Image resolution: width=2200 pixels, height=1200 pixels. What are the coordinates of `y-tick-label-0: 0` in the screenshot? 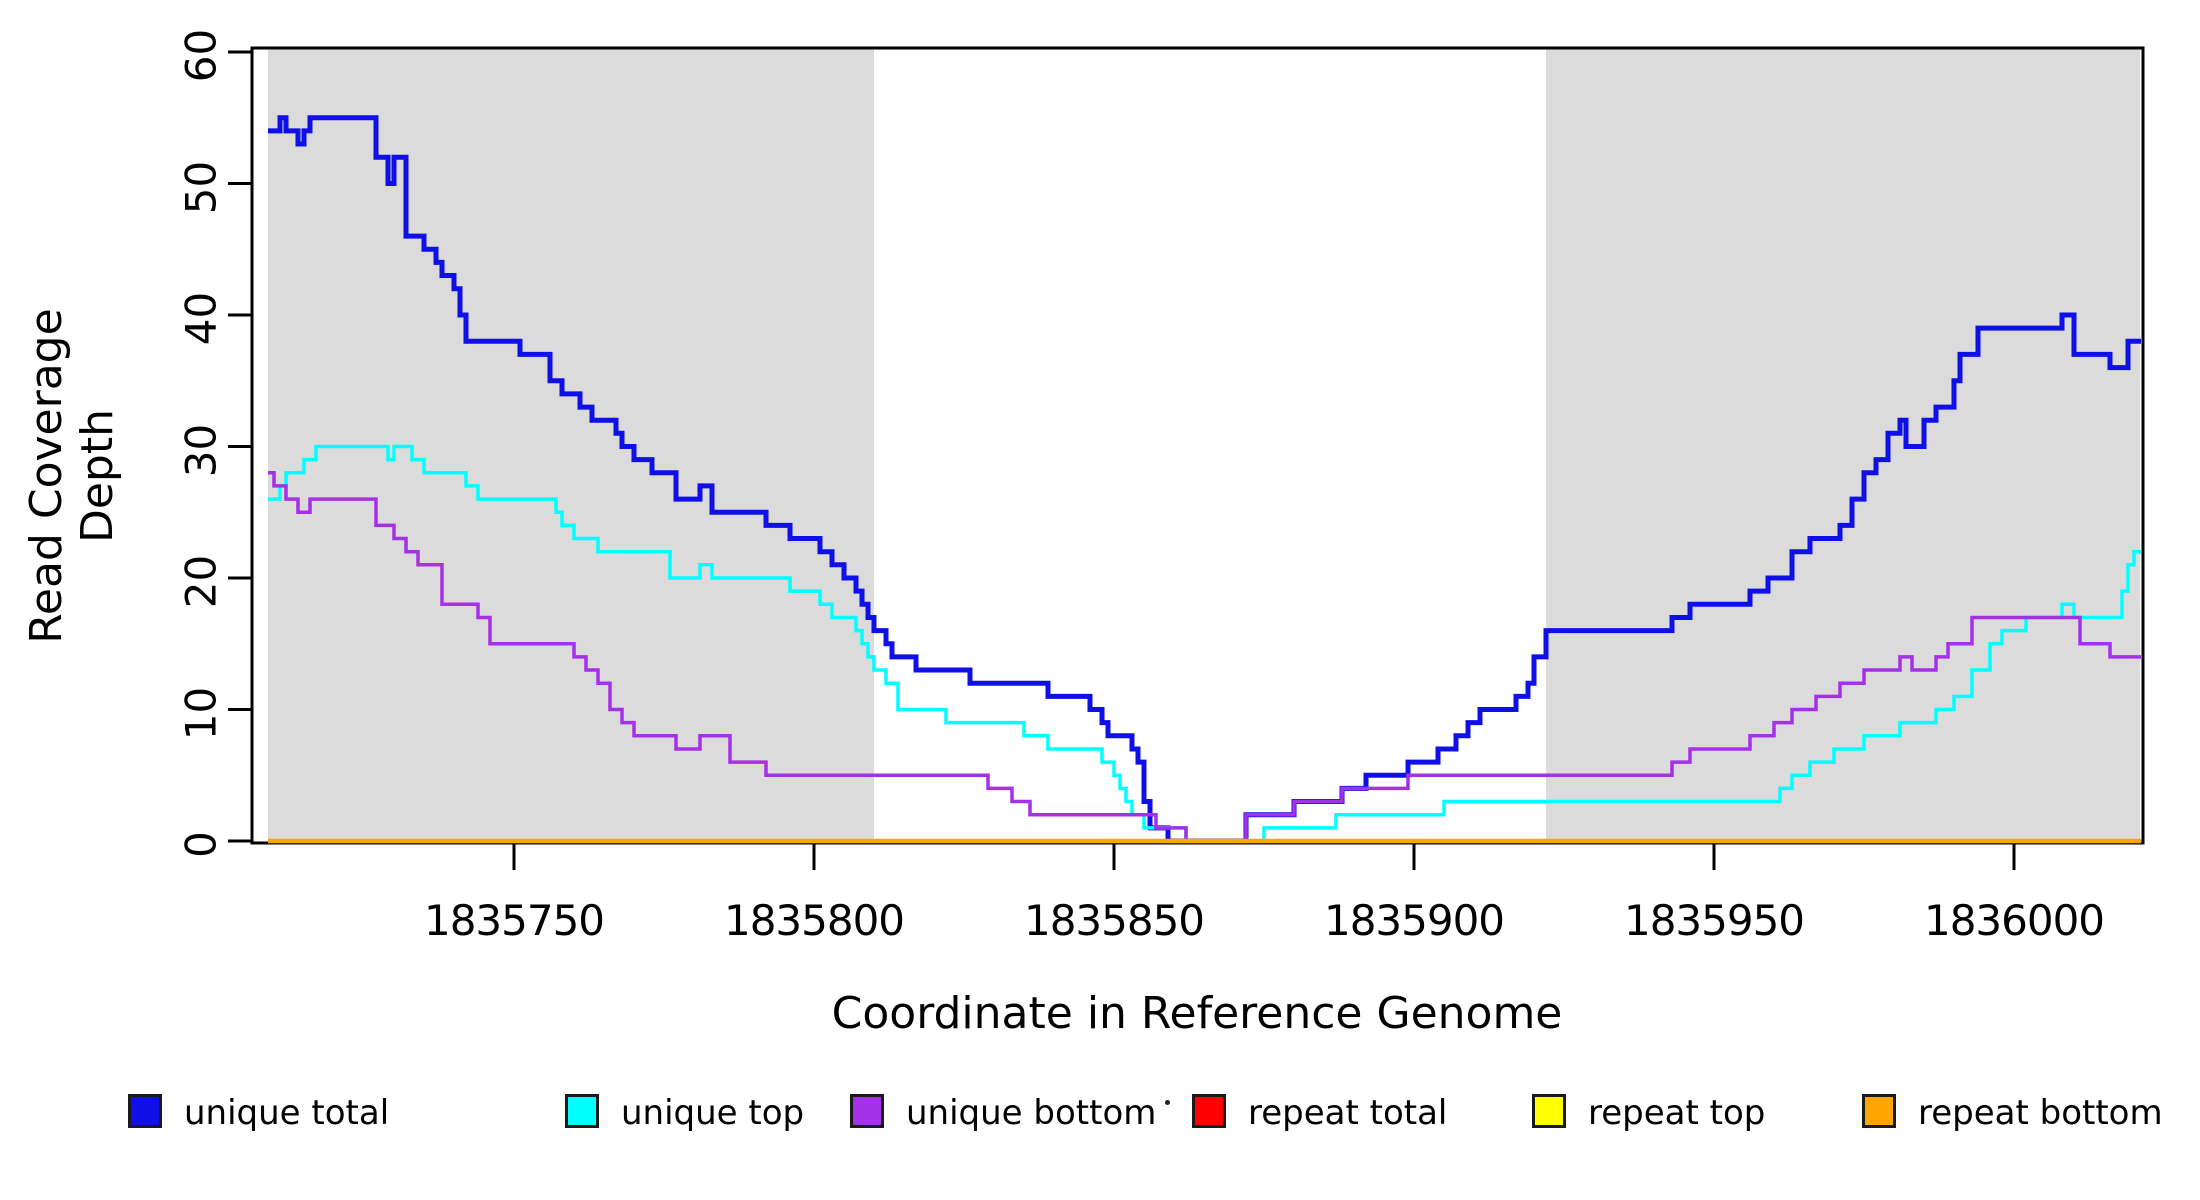 It's located at (201, 844).